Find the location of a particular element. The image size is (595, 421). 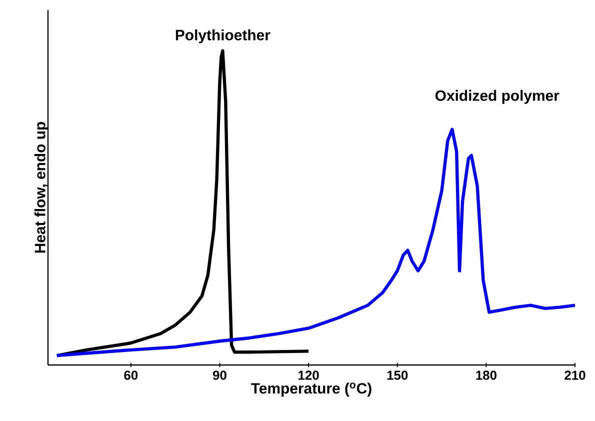

series-label: Polythioether is located at coordinates (223, 36).